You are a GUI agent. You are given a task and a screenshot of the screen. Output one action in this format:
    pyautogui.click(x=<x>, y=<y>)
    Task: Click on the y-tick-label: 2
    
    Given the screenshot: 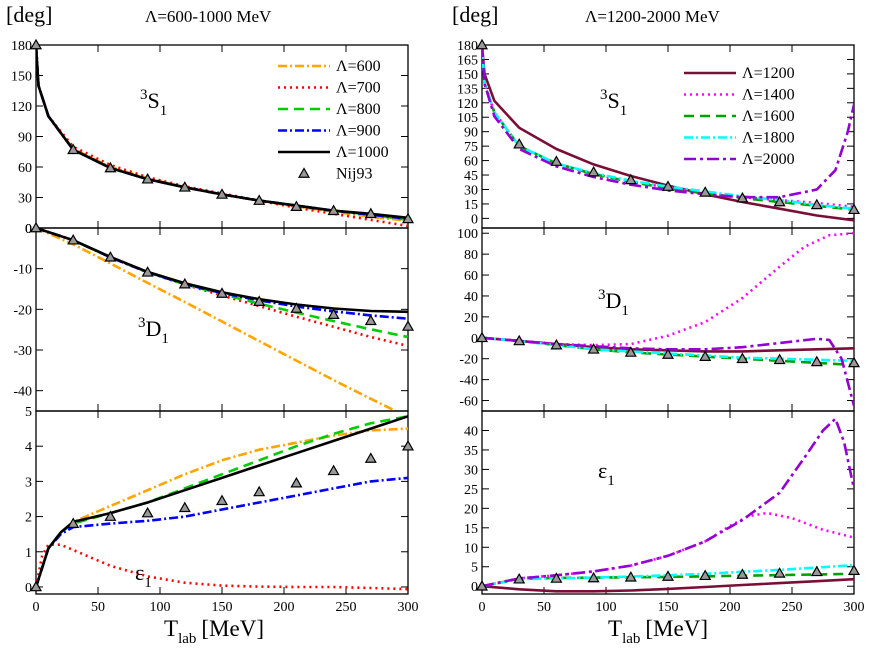 What is the action you would take?
    pyautogui.click(x=28, y=518)
    